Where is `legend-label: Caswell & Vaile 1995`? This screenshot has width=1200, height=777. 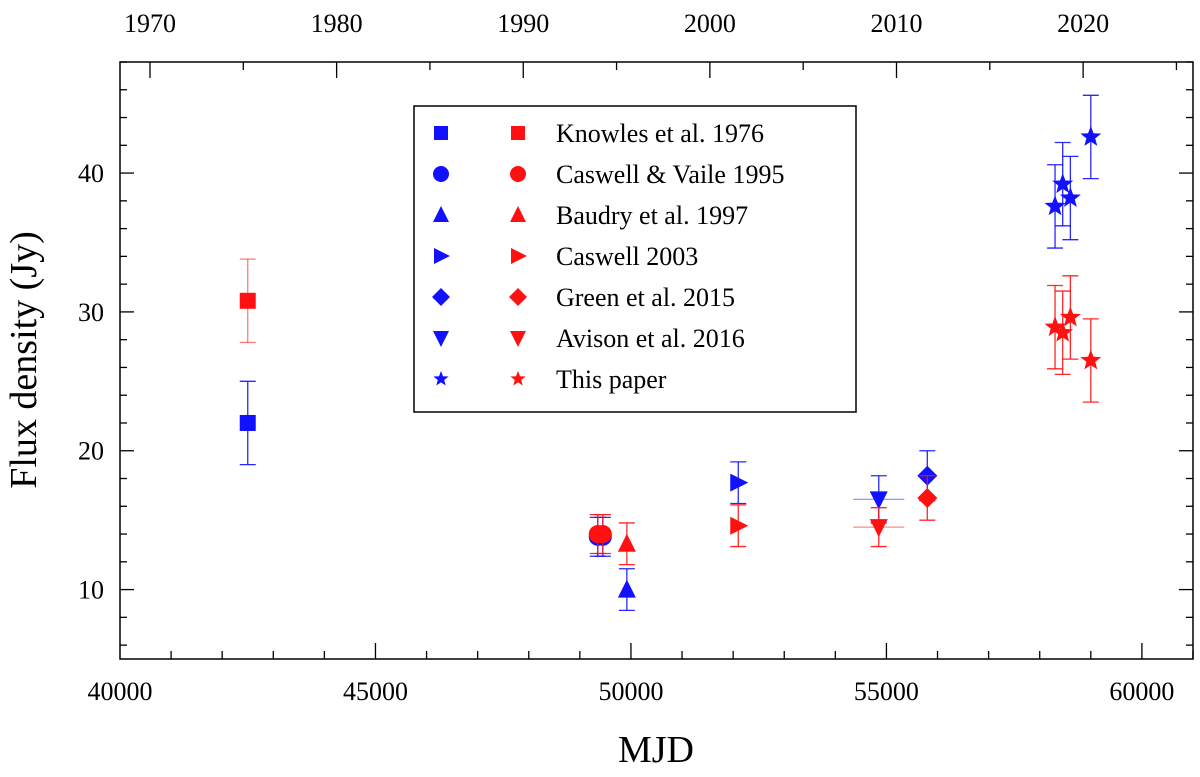
legend-label: Caswell & Vaile 1995 is located at coordinates (670, 174).